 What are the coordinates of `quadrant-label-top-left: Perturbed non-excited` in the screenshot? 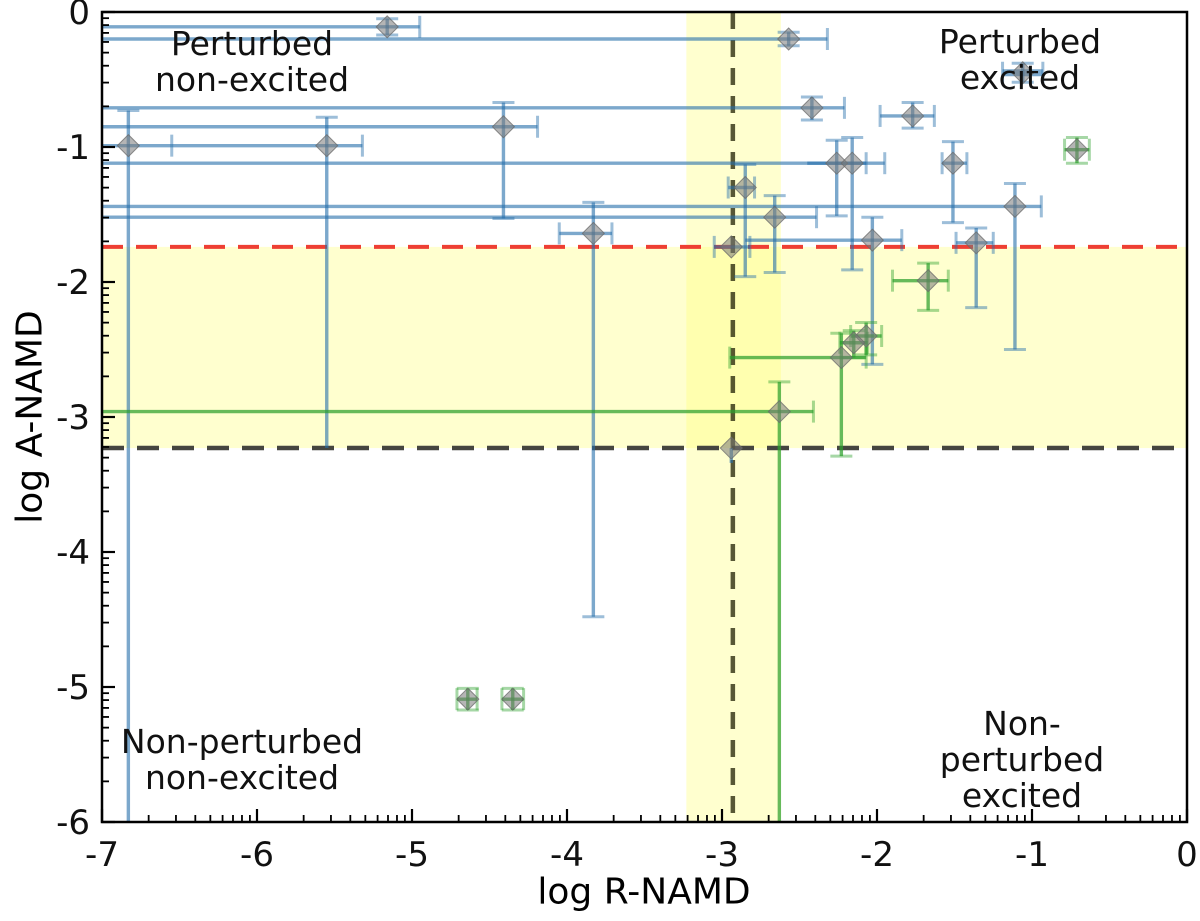 It's located at (252, 61).